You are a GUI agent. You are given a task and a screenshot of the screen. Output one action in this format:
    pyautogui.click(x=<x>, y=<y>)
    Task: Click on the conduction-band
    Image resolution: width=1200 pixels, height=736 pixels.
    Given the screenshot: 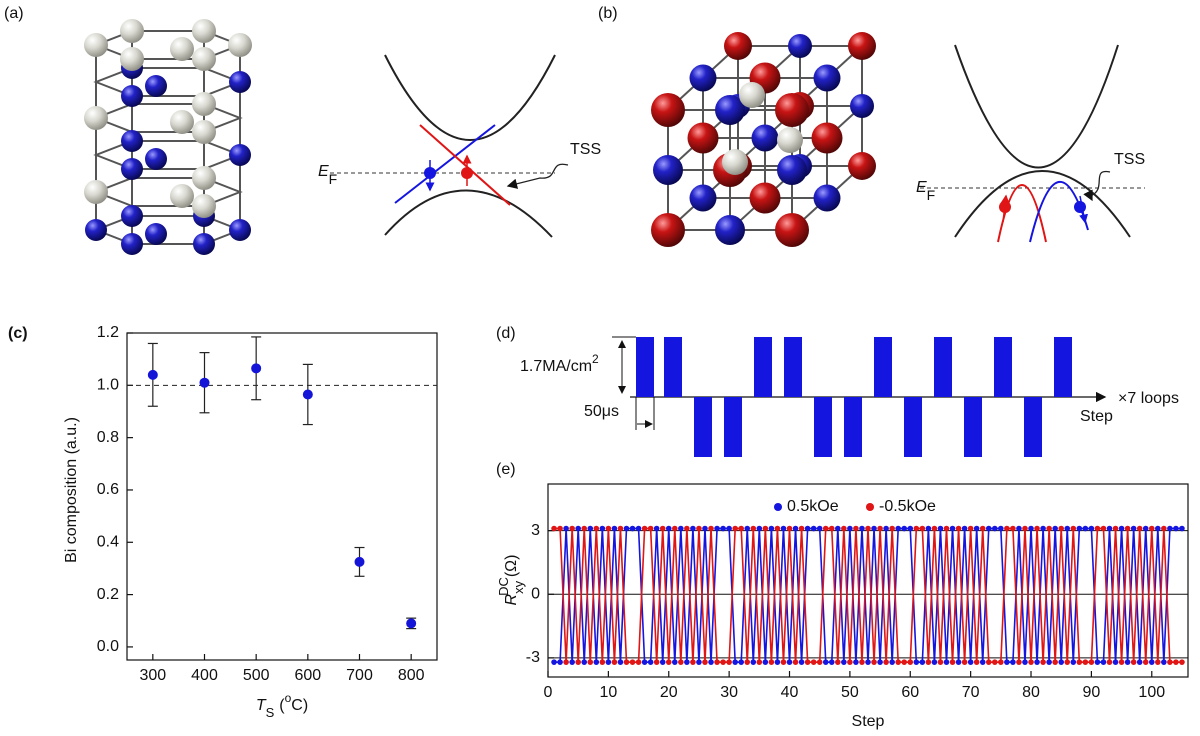 What is the action you would take?
    pyautogui.click(x=470, y=97)
    